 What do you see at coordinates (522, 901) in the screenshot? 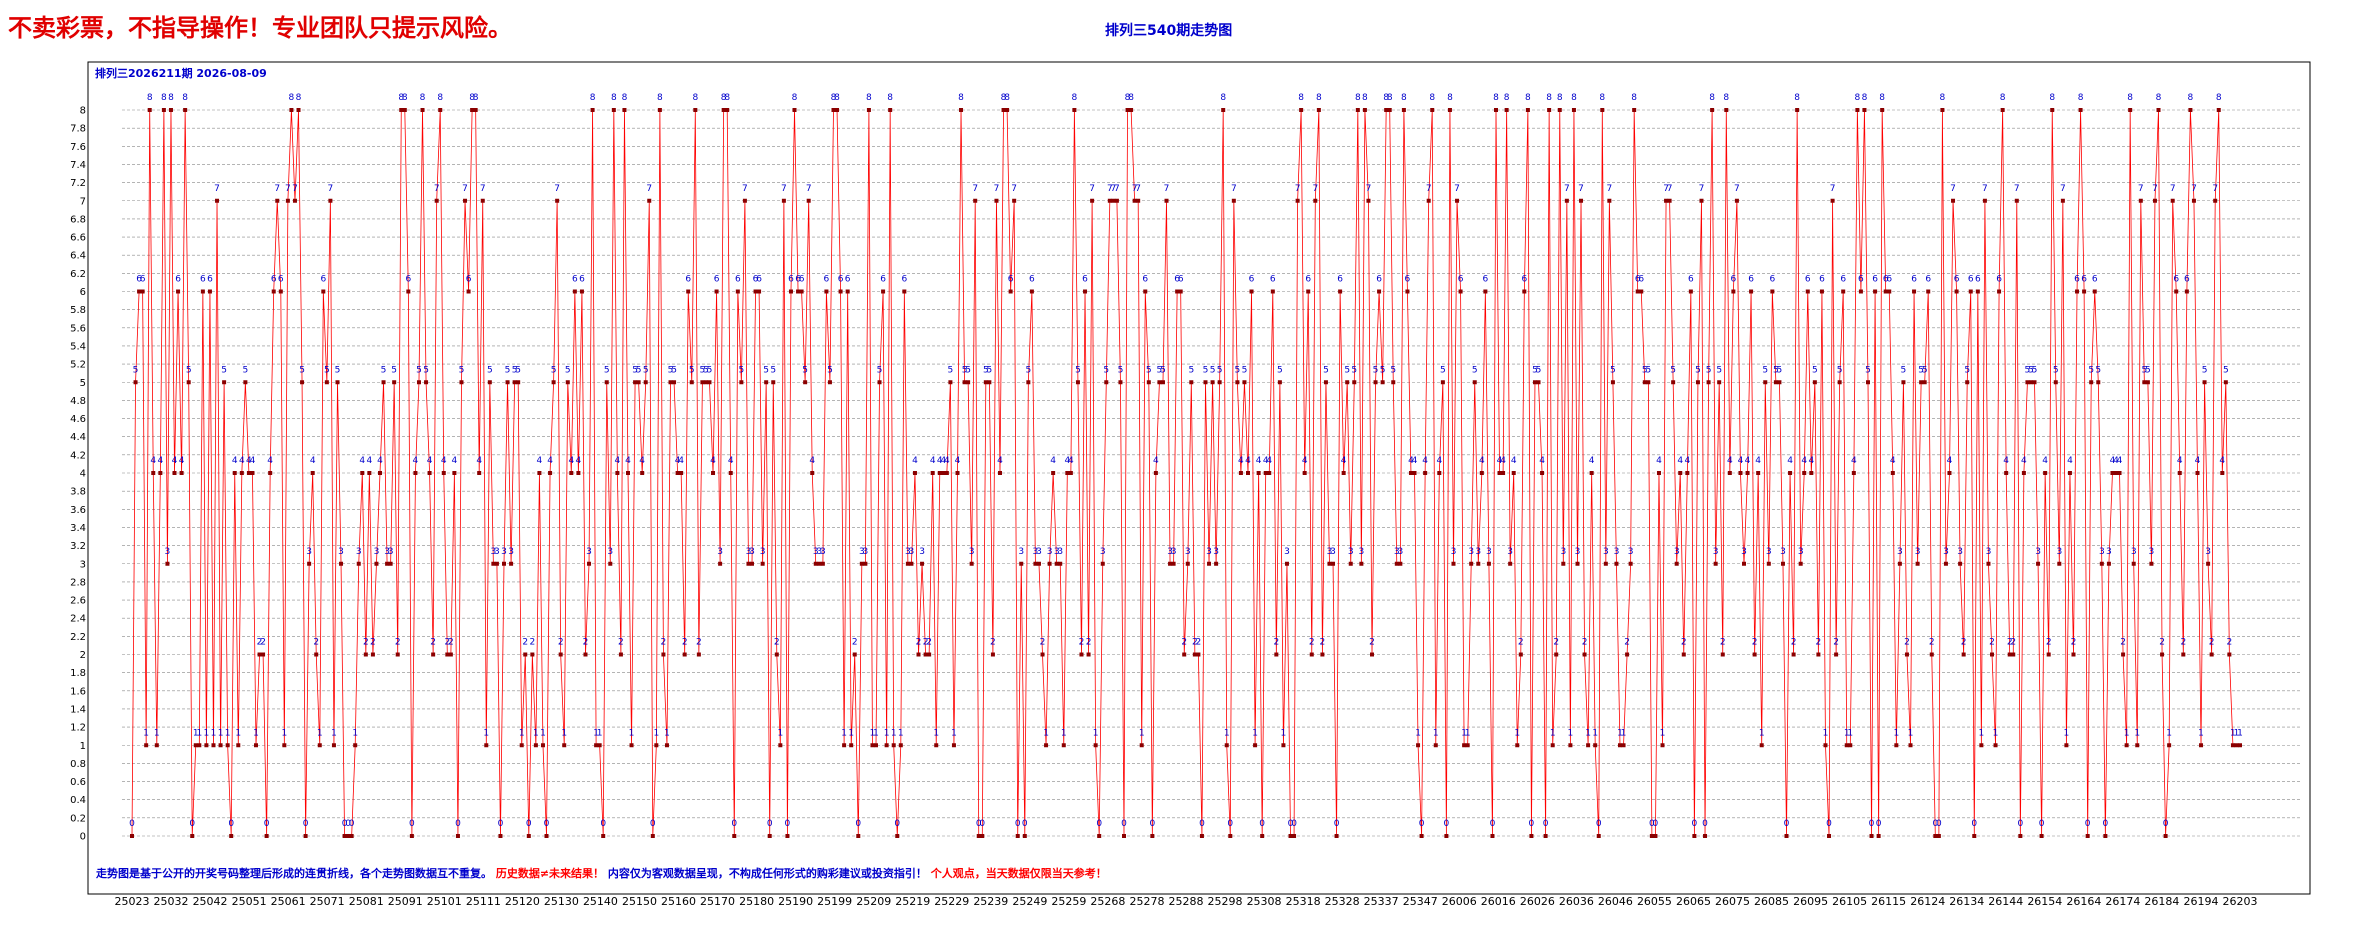
I see `x-tick-label: 25120` at bounding box center [522, 901].